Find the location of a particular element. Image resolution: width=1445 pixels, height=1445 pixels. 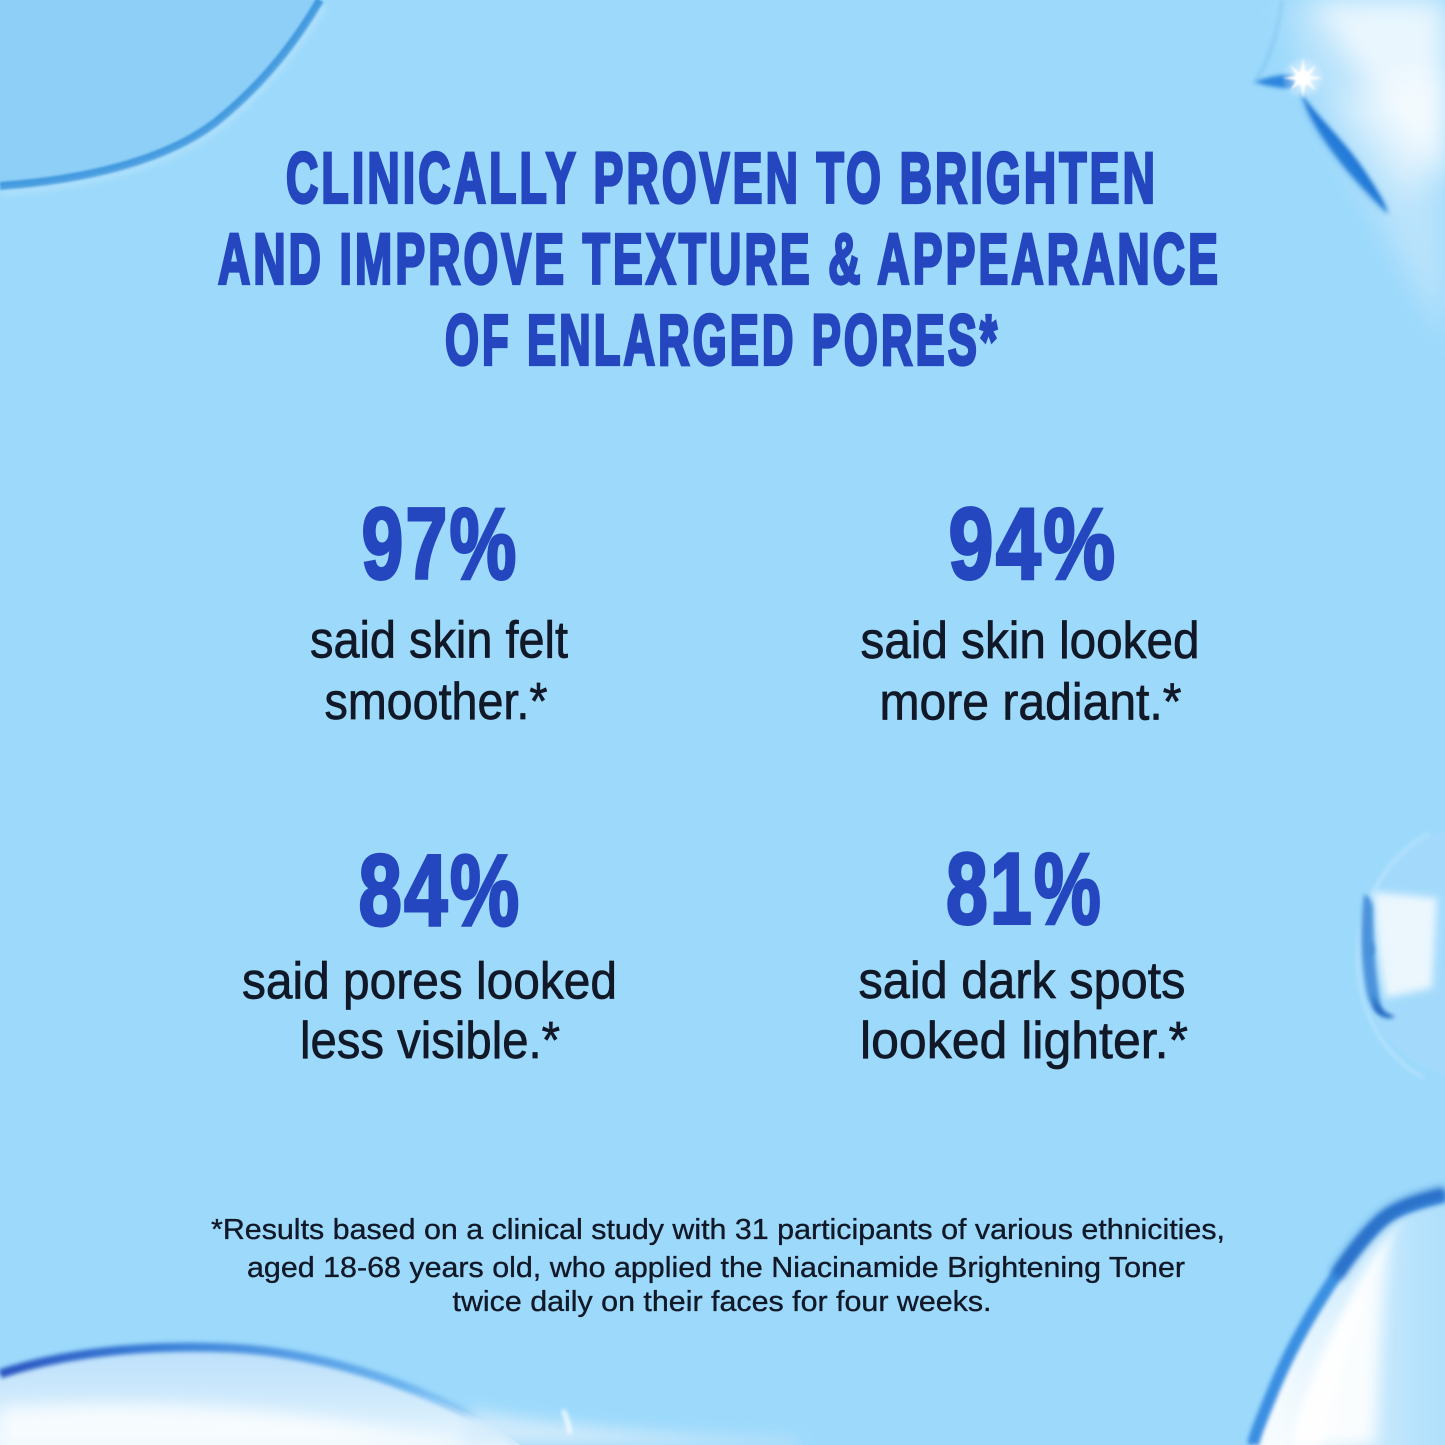

svg-text: said skin looked is located at coordinates (1030, 641).